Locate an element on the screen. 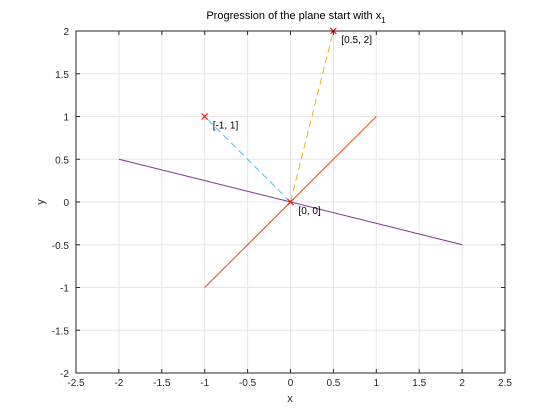  y-tick-label: -1.5 is located at coordinates (61, 331).